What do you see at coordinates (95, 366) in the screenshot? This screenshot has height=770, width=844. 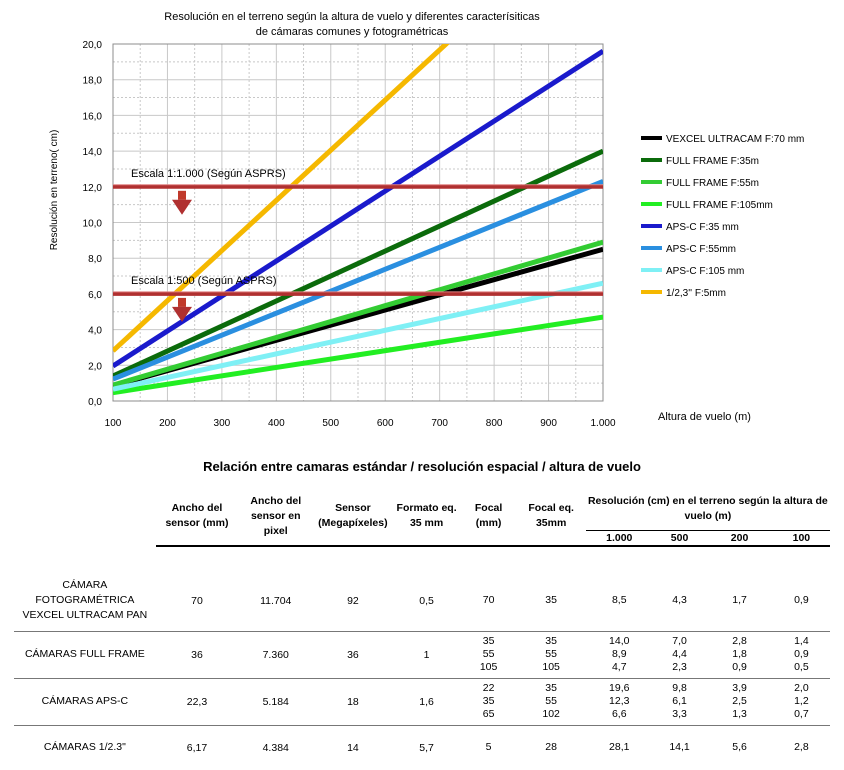 I see `y-tick-label: 2,0` at bounding box center [95, 366].